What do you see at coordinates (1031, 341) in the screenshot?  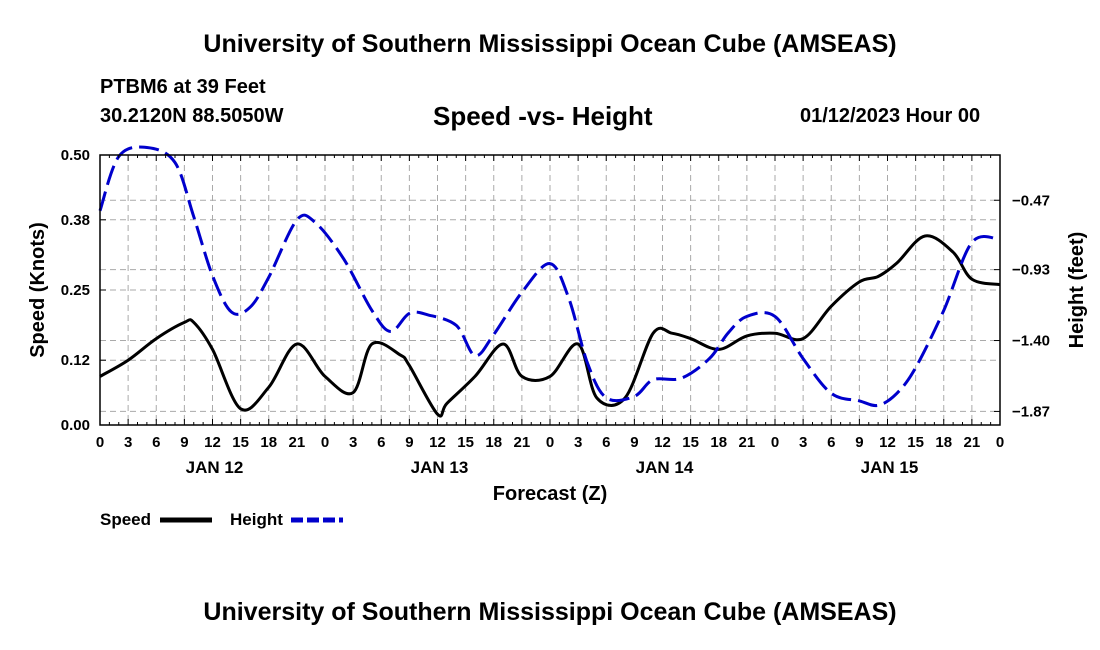 I see `y2-tick-label: −1.40` at bounding box center [1031, 341].